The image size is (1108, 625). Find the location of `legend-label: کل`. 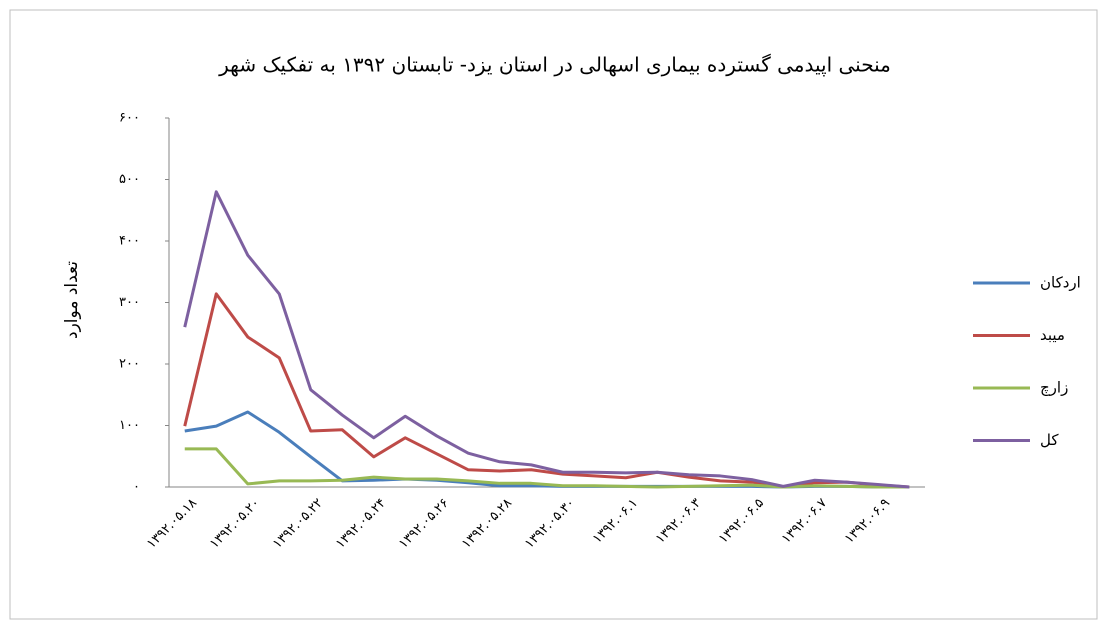

legend-label: کل is located at coordinates (1049, 440).